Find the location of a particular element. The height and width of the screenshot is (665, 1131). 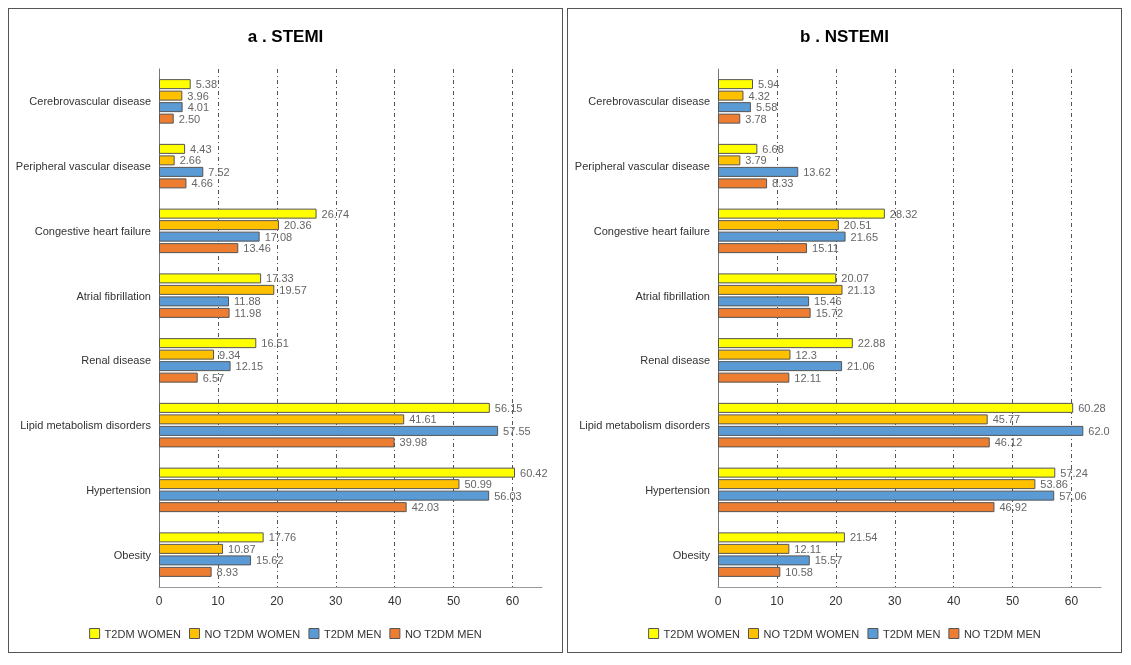

data-label: 12.15 is located at coordinates (249, 366).